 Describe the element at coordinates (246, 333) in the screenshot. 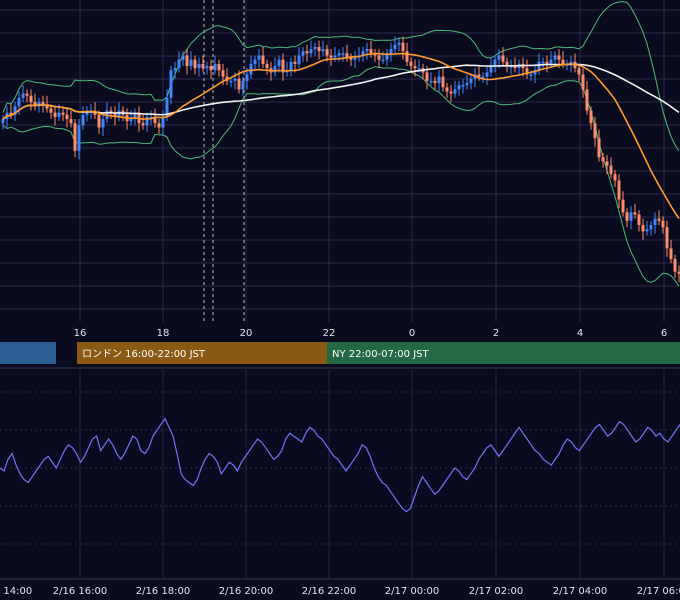

I see `x-tick-label: 20` at that location.